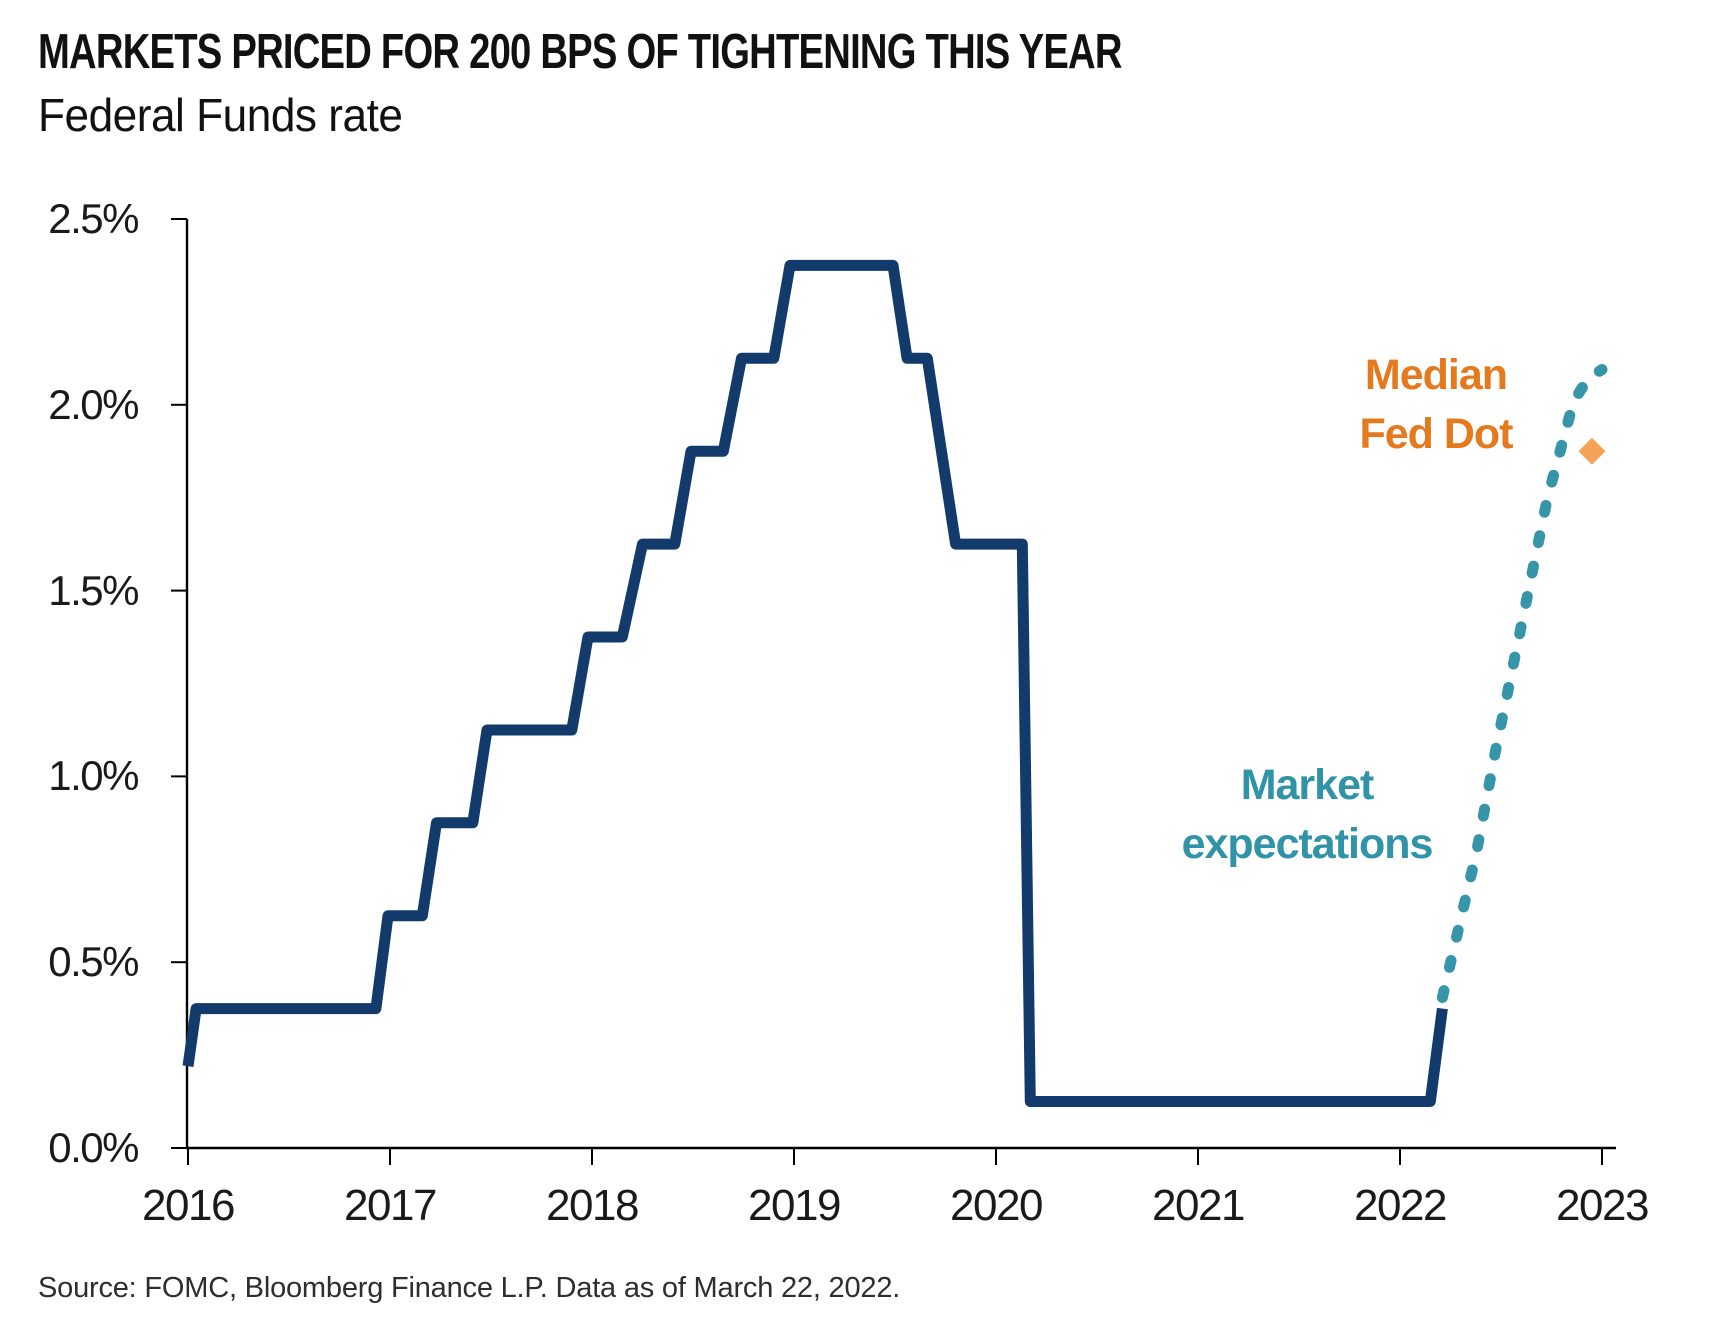 Image resolution: width=1728 pixels, height=1344 pixels. What do you see at coordinates (1198, 1205) in the screenshot?
I see `x-tick-label: 2021` at bounding box center [1198, 1205].